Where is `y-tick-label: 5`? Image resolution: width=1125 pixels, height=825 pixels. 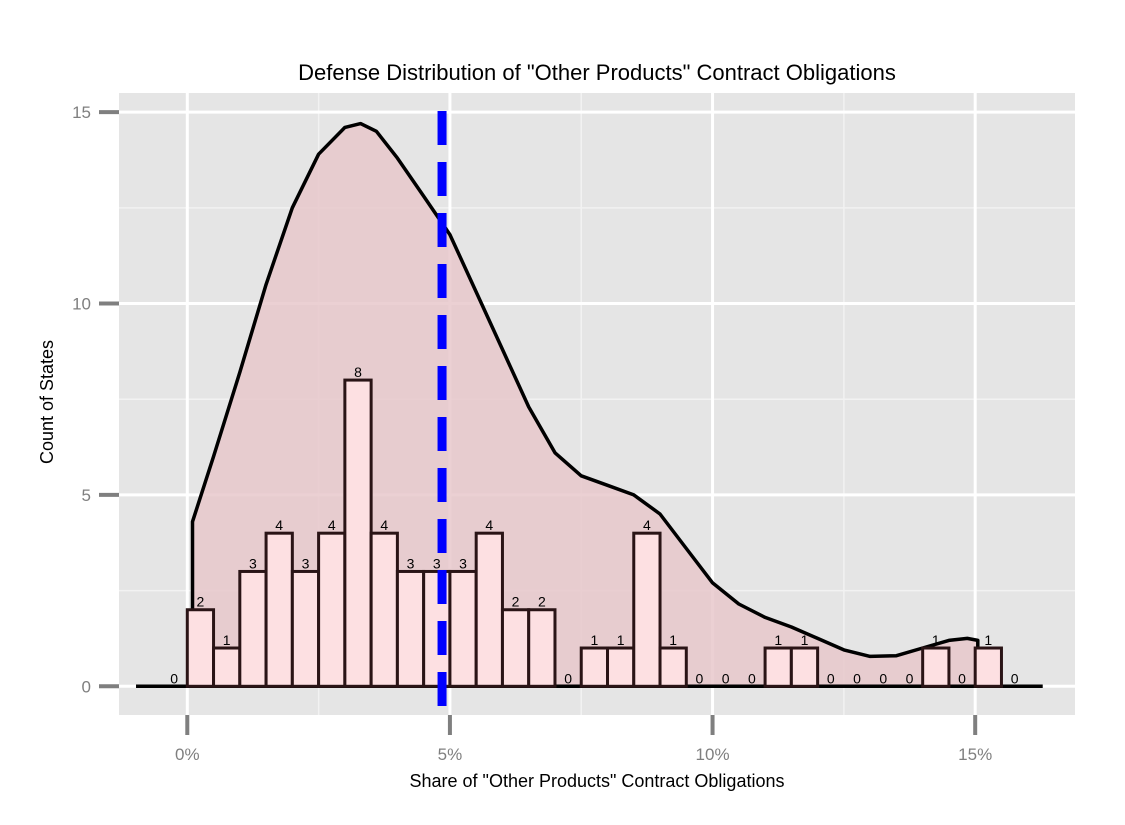
y-tick-label: 5 is located at coordinates (86, 495).